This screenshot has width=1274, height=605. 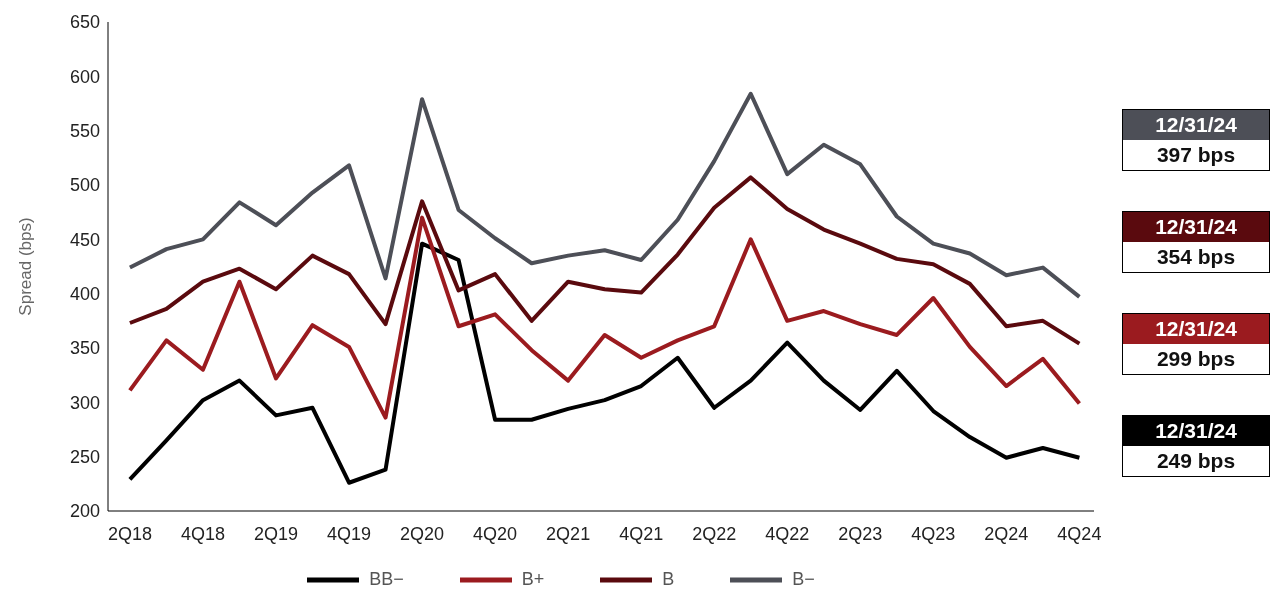 I want to click on y-tick-label: 350, so click(x=84, y=348).